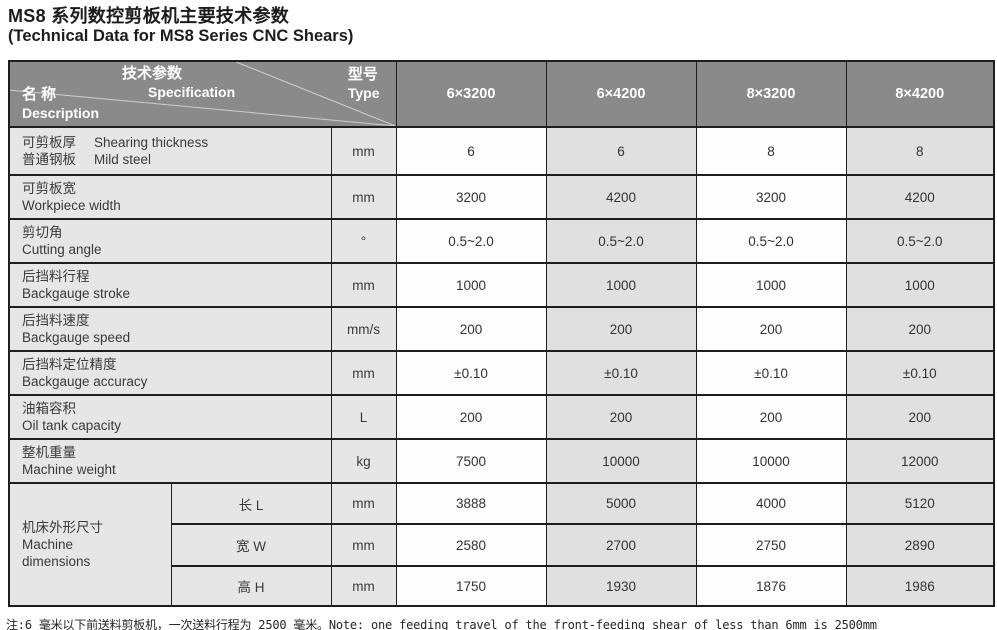 This screenshot has height=630, width=997. Describe the element at coordinates (471, 503) in the screenshot. I see `row-value: 3888` at that location.